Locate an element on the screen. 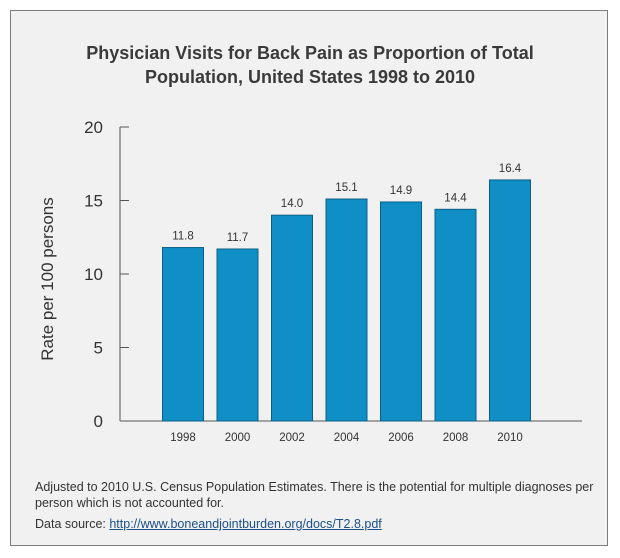 The image size is (620, 558). x-tick-label: 2004 is located at coordinates (347, 438).